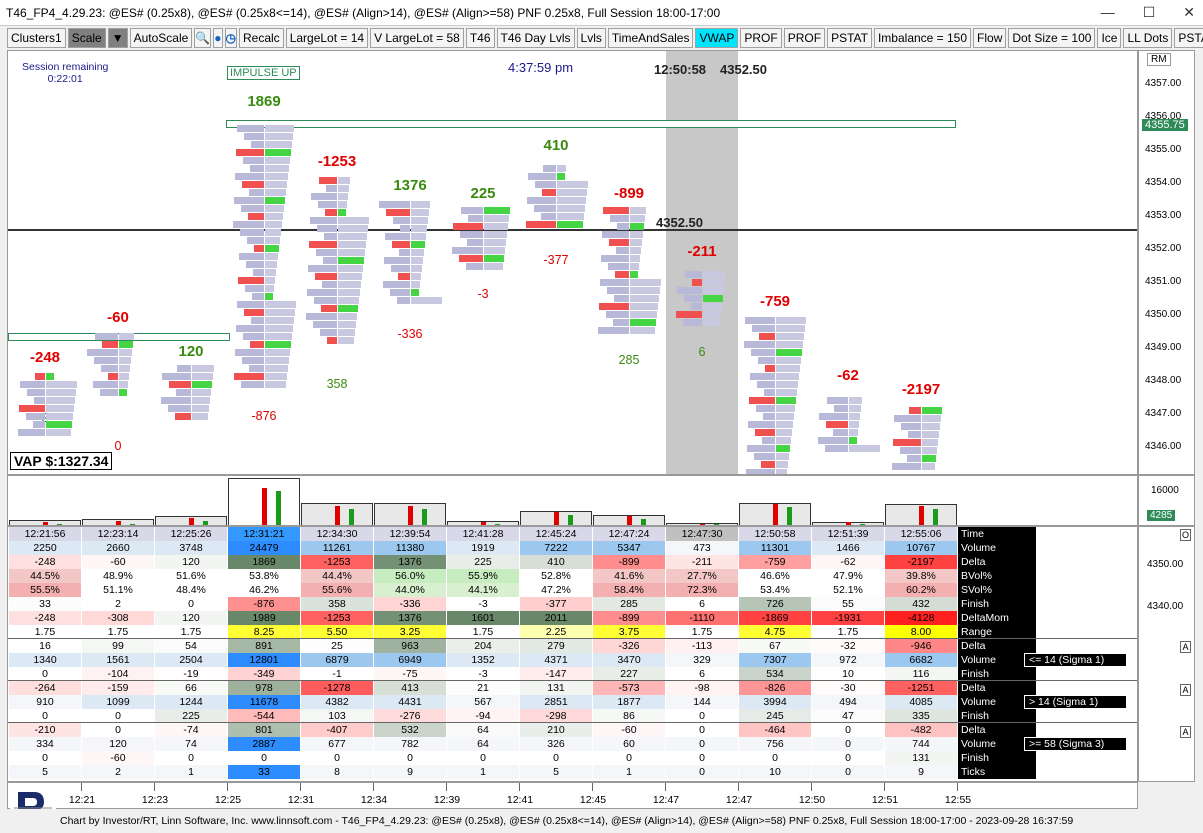 This screenshot has height=833, width=1203. What do you see at coordinates (261, 38) in the screenshot?
I see `toolbar-button-recalc: Recalc` at bounding box center [261, 38].